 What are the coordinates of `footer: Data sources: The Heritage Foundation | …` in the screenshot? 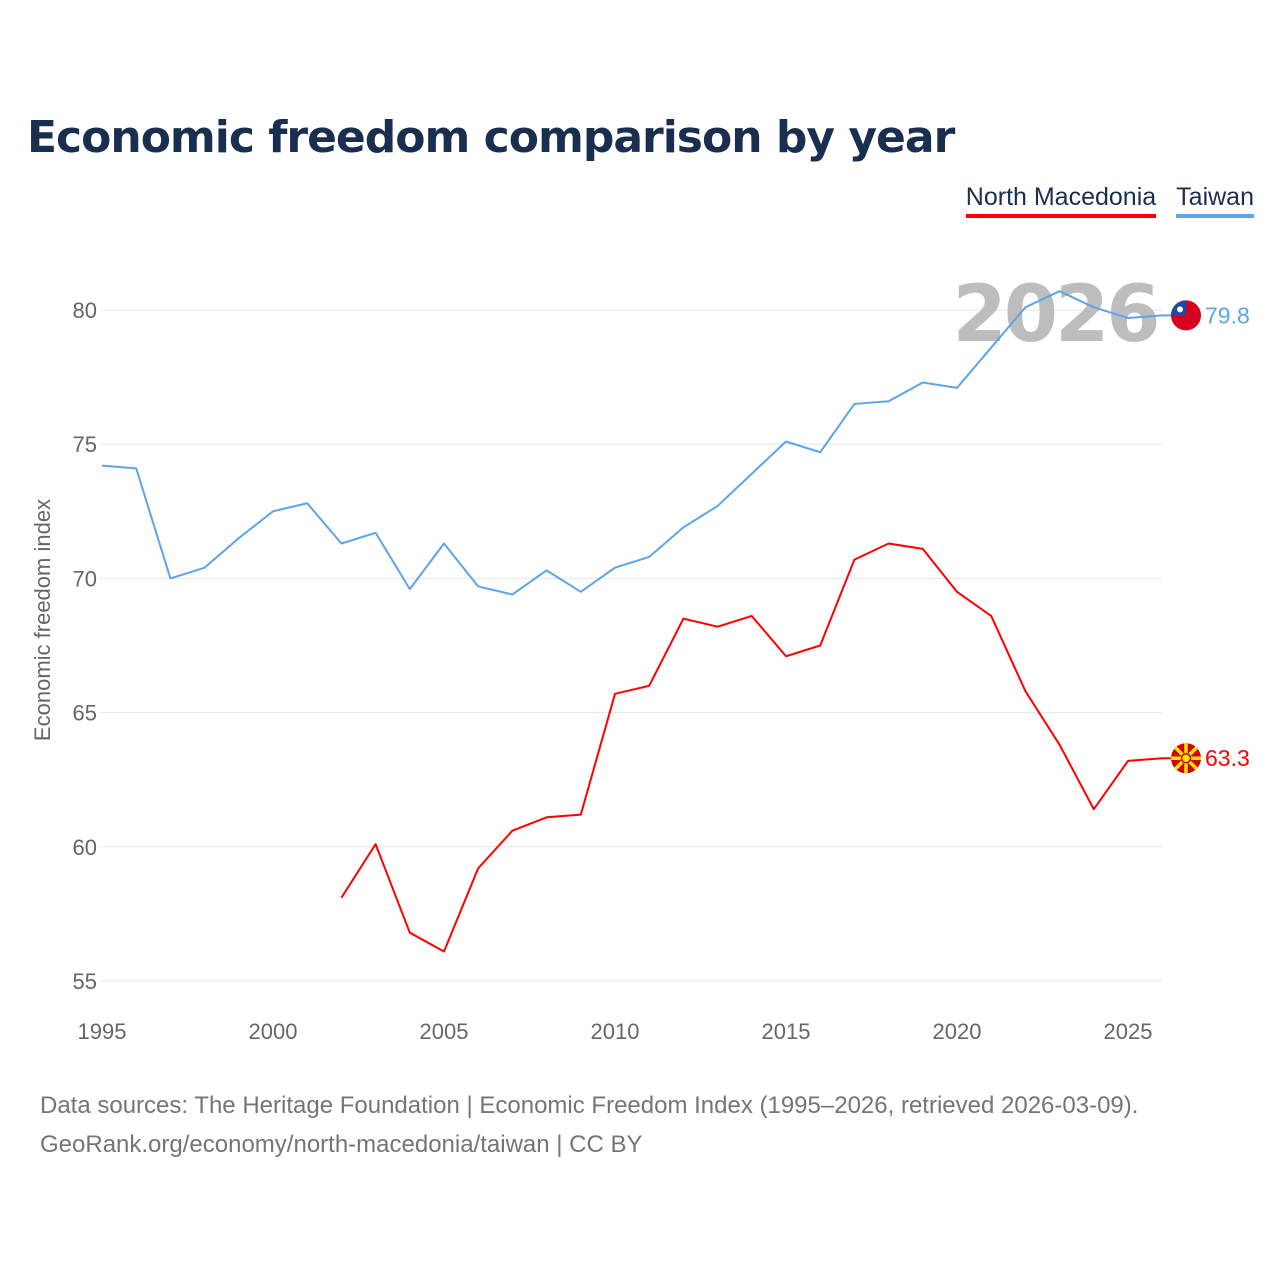 It's located at (589, 1125).